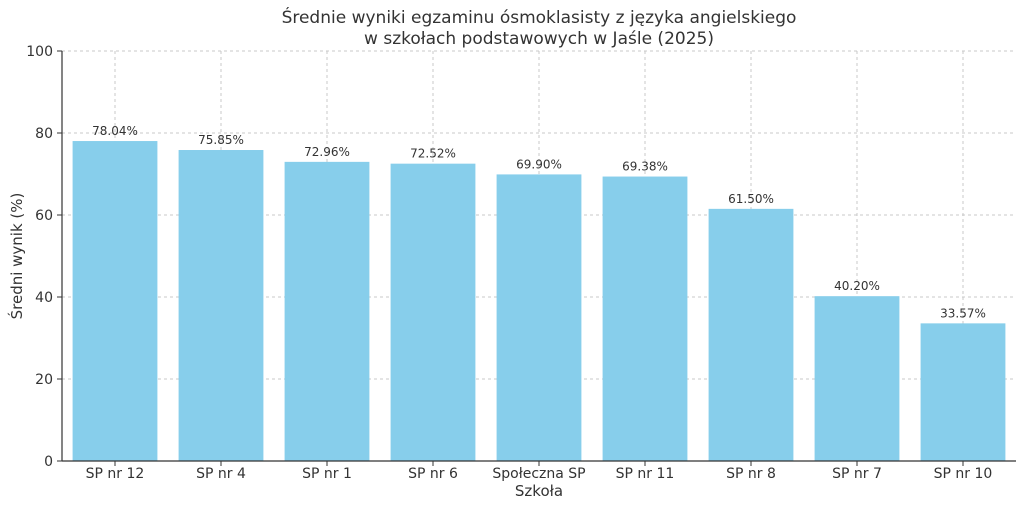 The height and width of the screenshot is (507, 1024). What do you see at coordinates (44, 134) in the screenshot?
I see `y-tick-label: 80` at bounding box center [44, 134].